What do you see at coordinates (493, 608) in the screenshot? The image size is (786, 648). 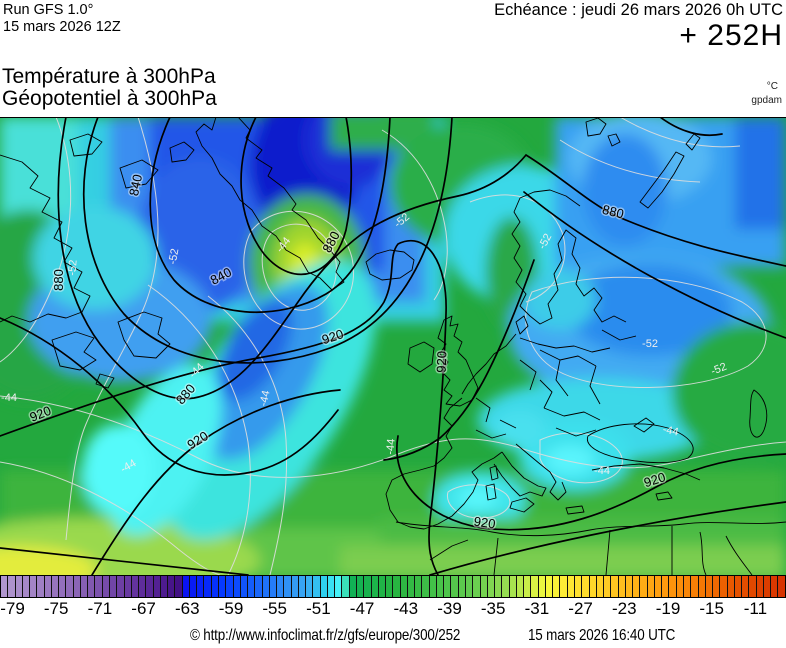 I see `colorbar-tick-label: -35` at bounding box center [493, 608].